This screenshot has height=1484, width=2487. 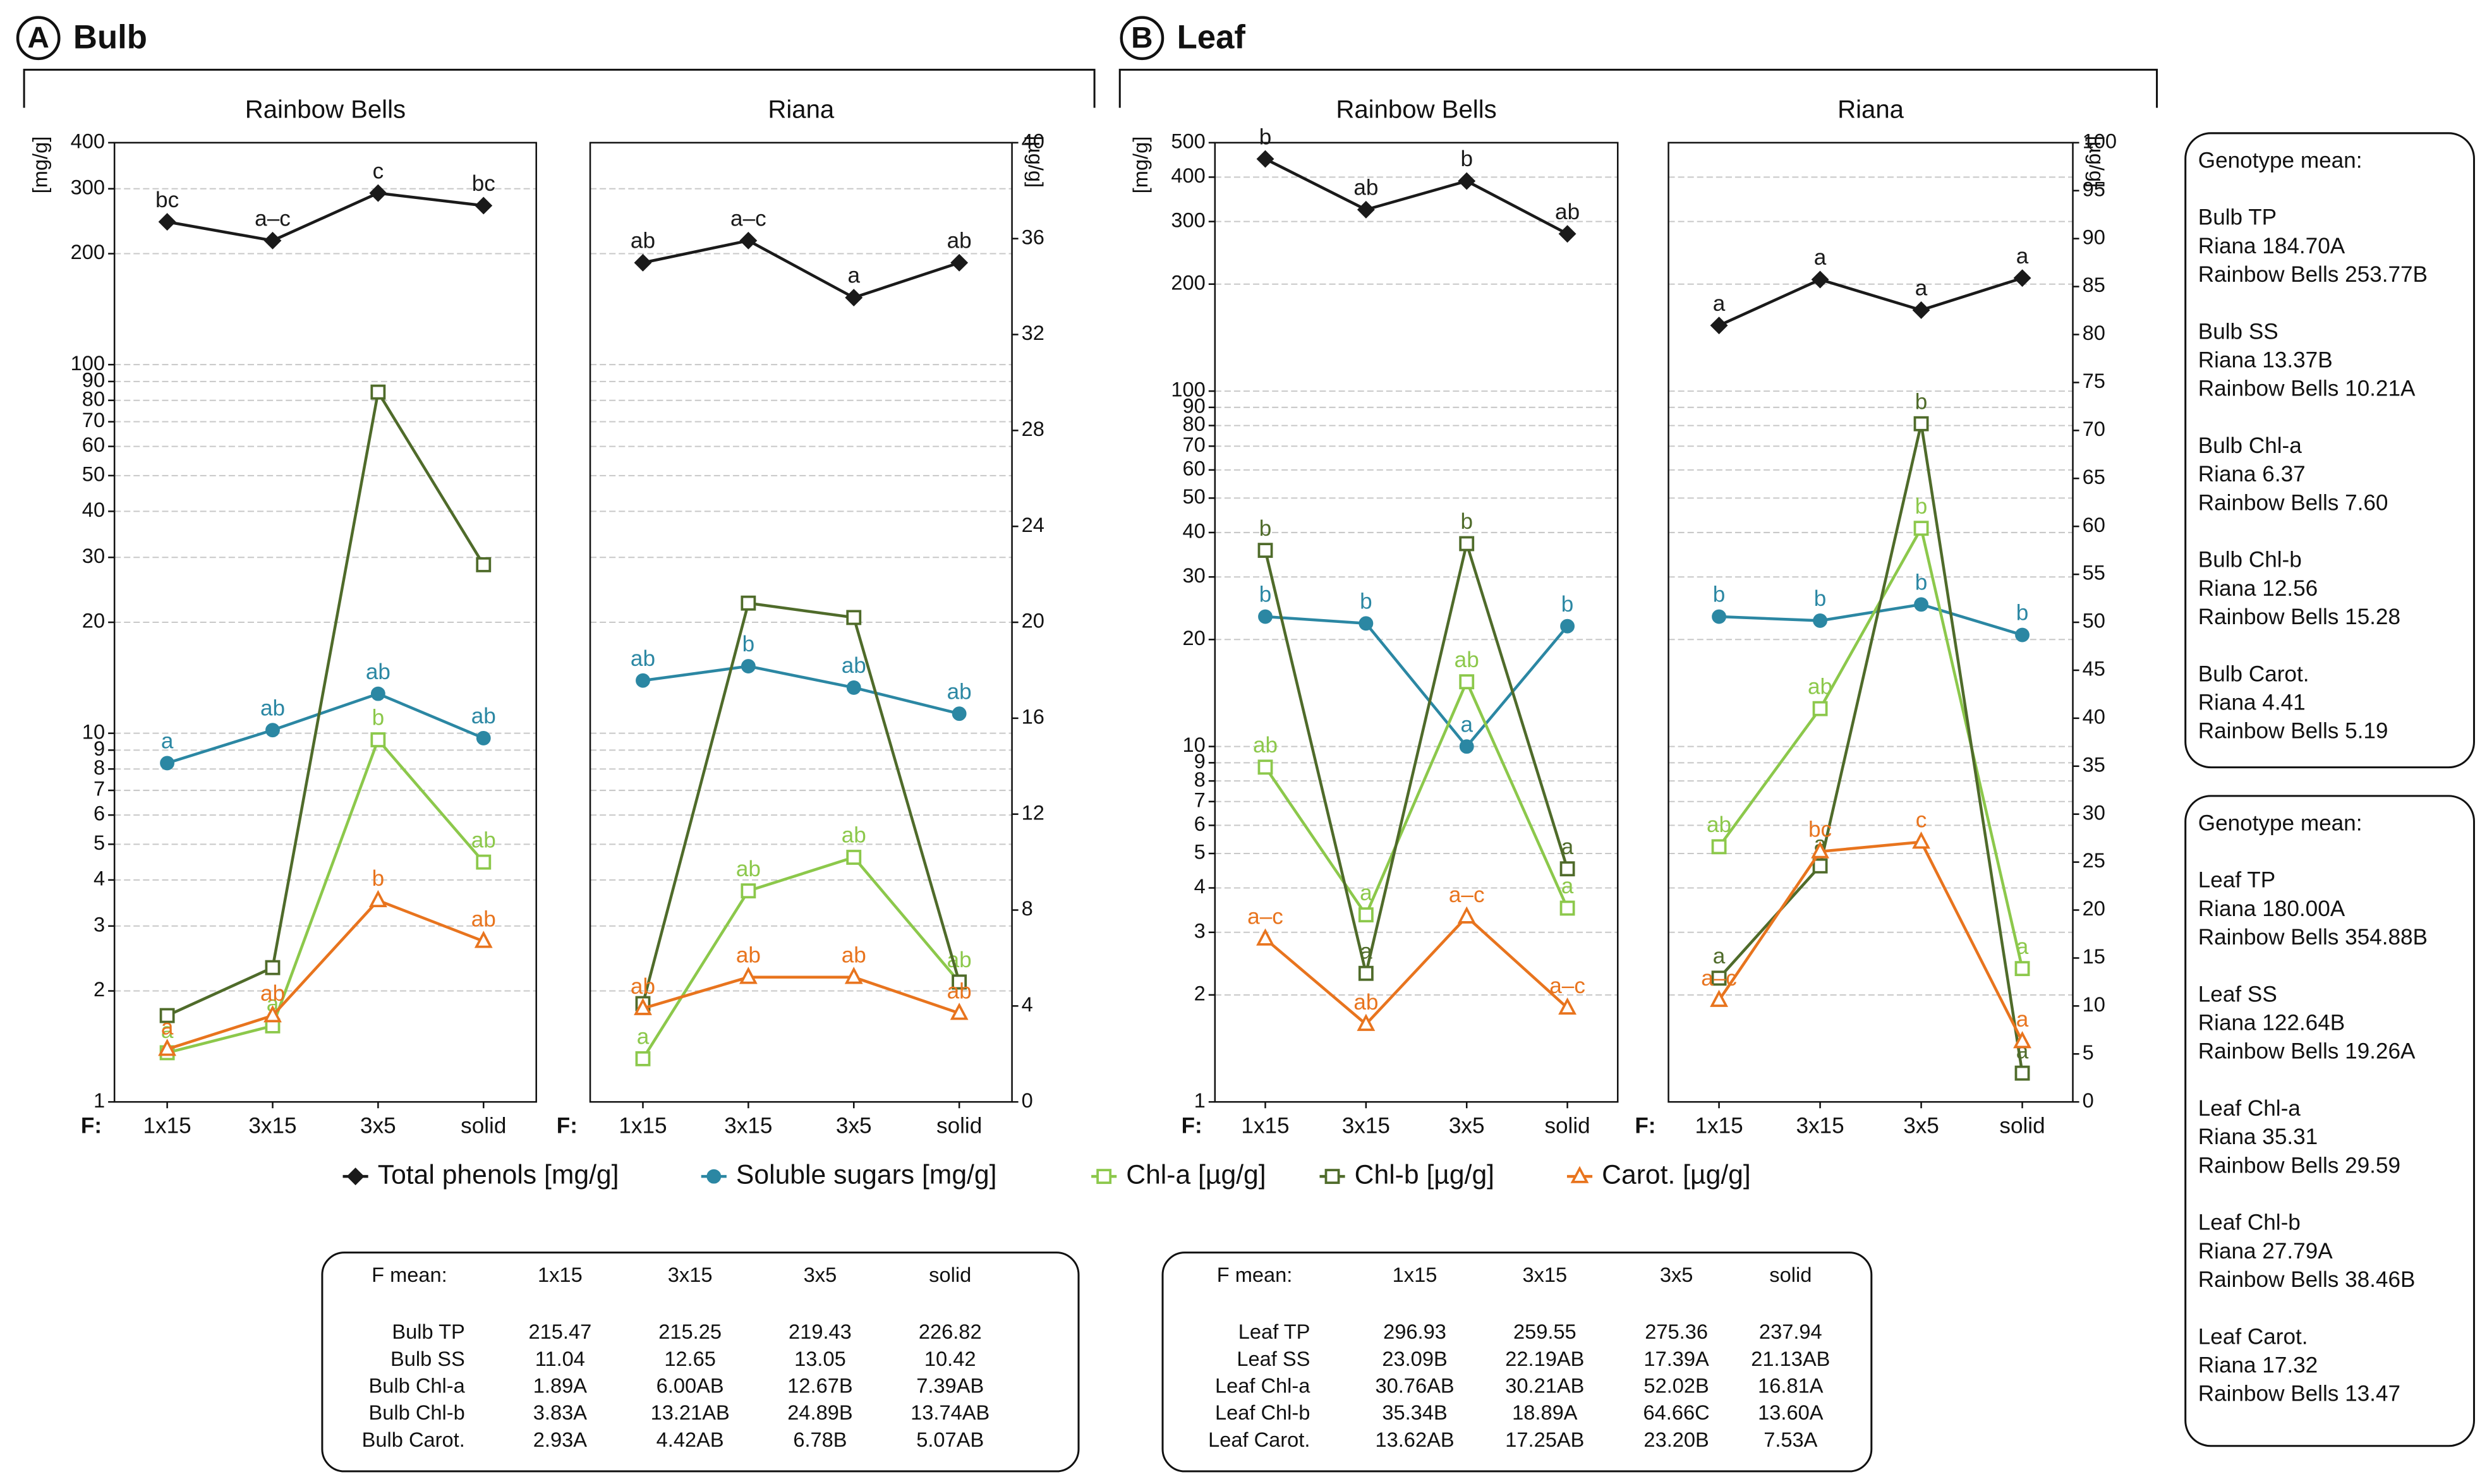 What do you see at coordinates (2252, 474) in the screenshot?
I see `genotype-line: Riana 6.37` at bounding box center [2252, 474].